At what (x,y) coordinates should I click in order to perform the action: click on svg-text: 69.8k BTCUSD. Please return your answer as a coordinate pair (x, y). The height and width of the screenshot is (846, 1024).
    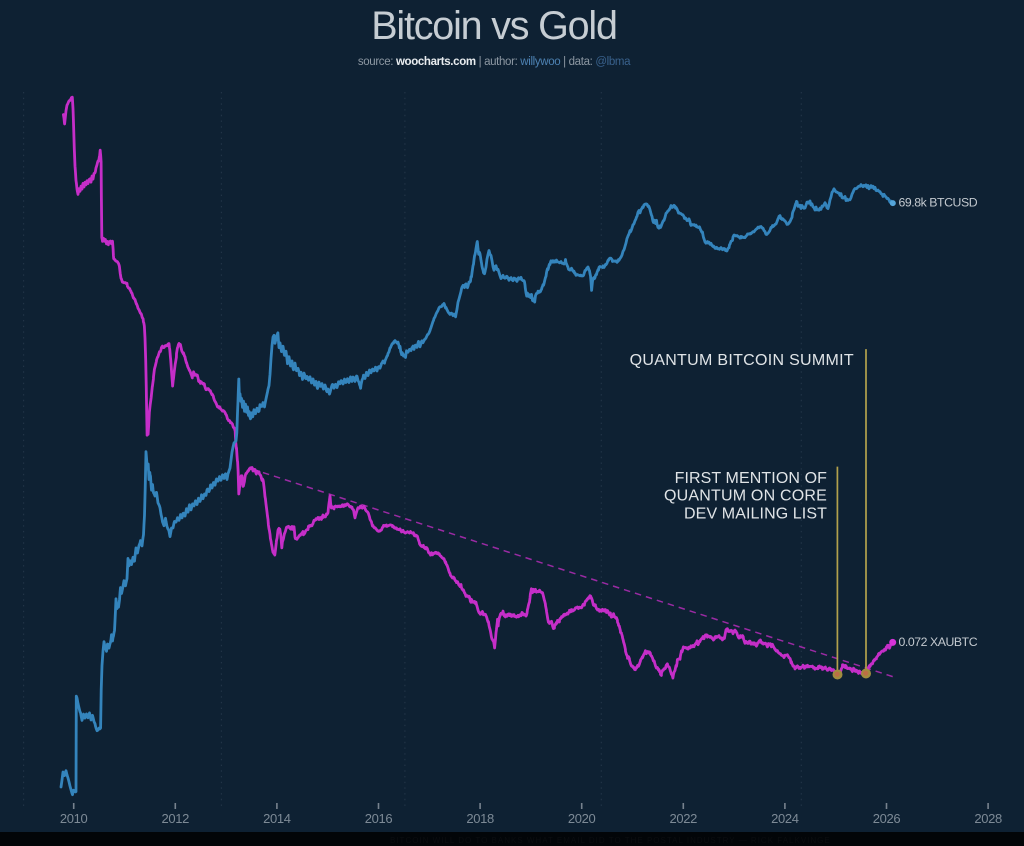
    Looking at the image, I should click on (938, 202).